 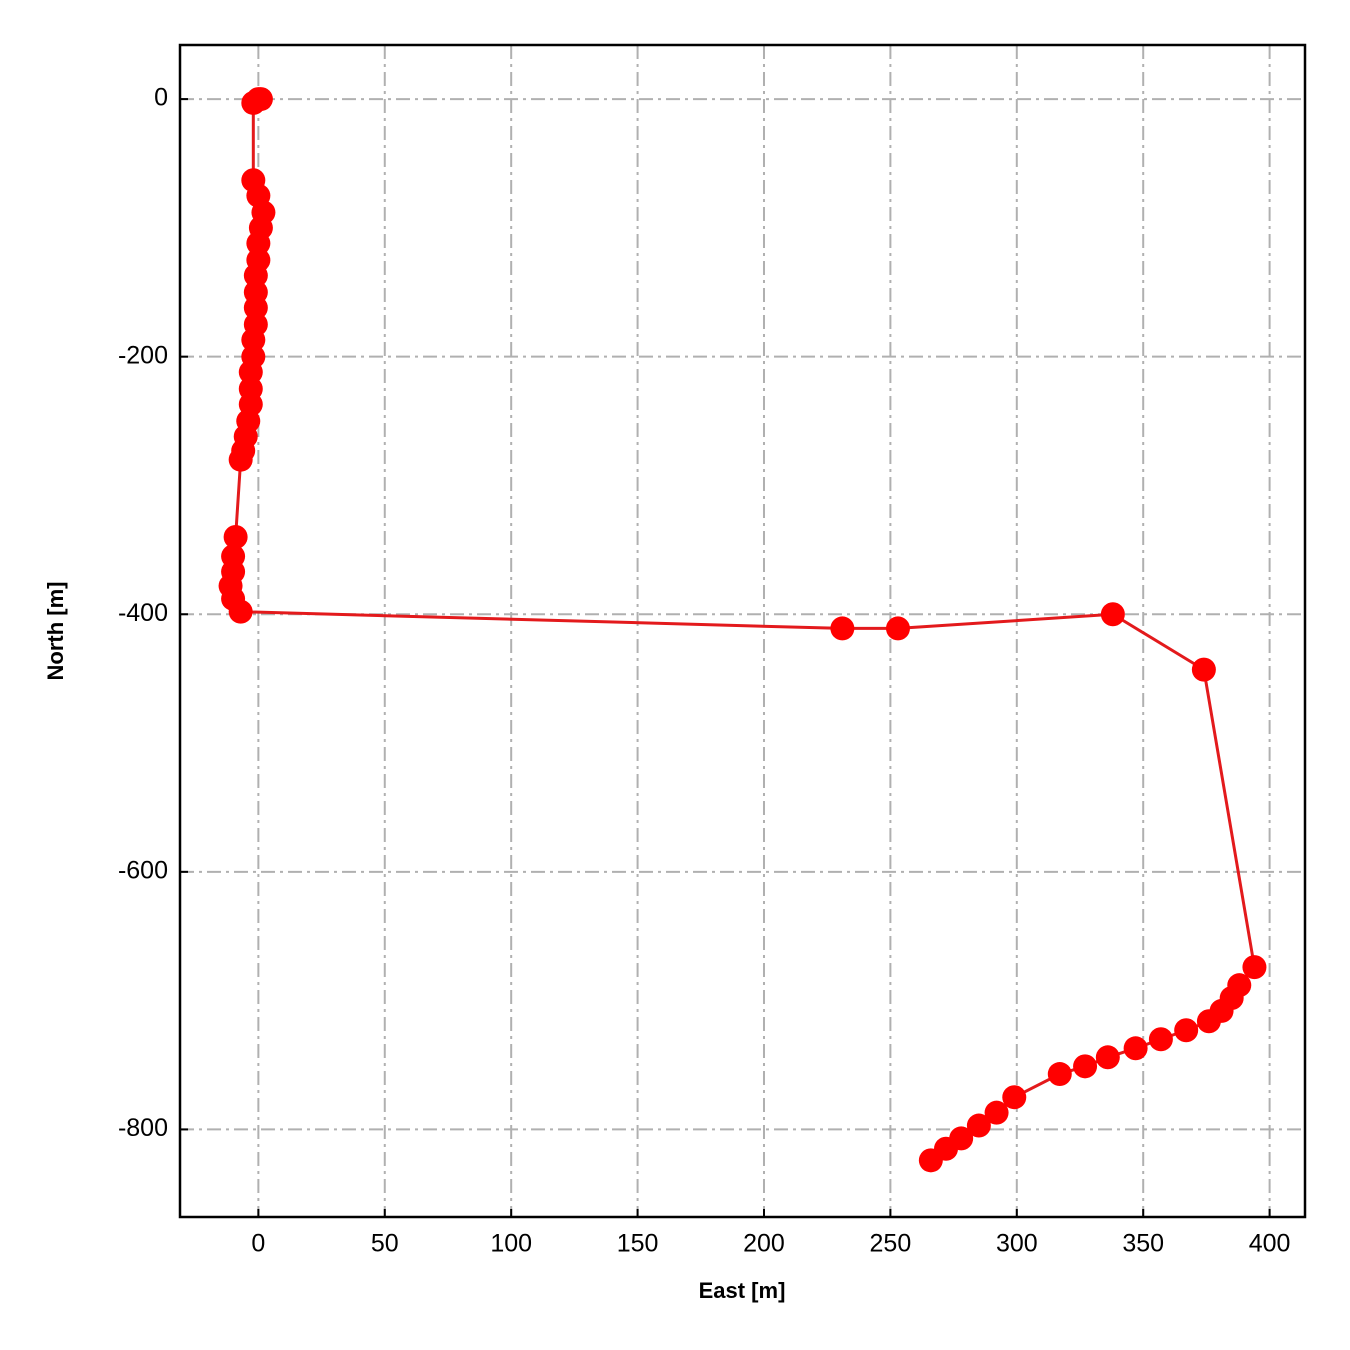 I want to click on y-tick-label: -200, so click(x=143, y=355).